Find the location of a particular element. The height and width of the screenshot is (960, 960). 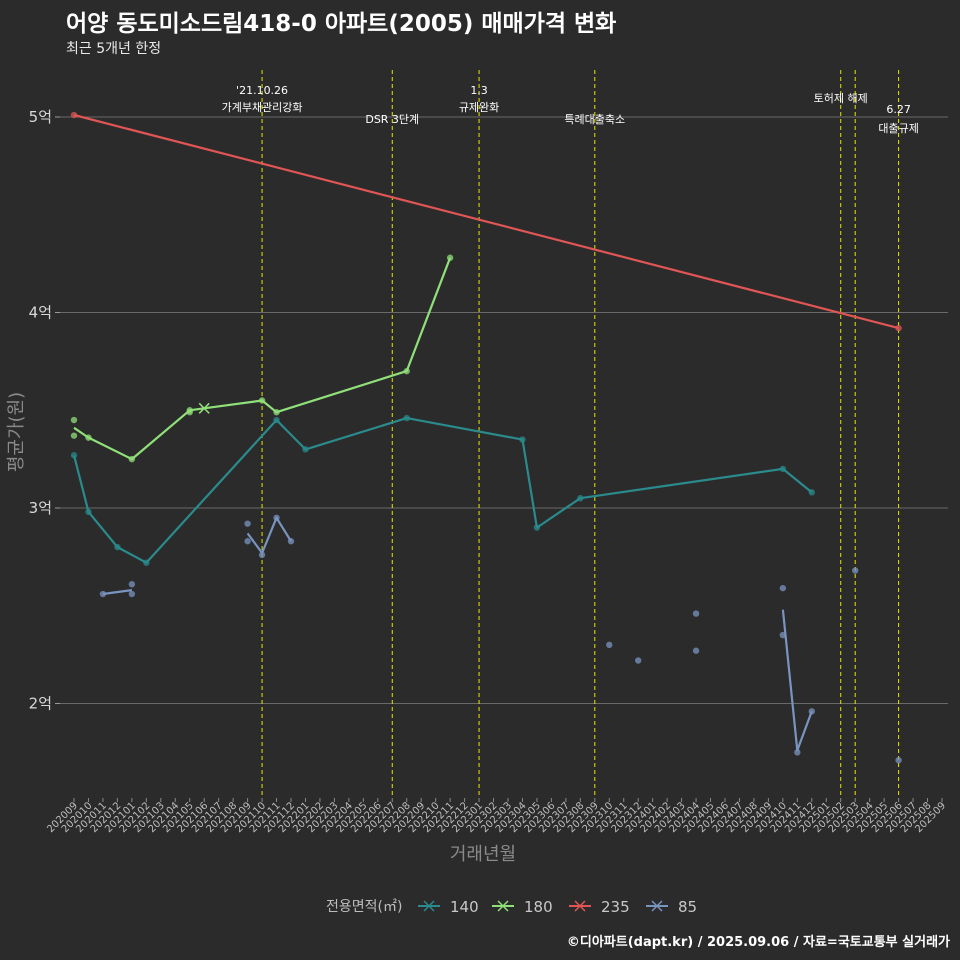

event-label: 가계부채관리강화 is located at coordinates (262, 107).